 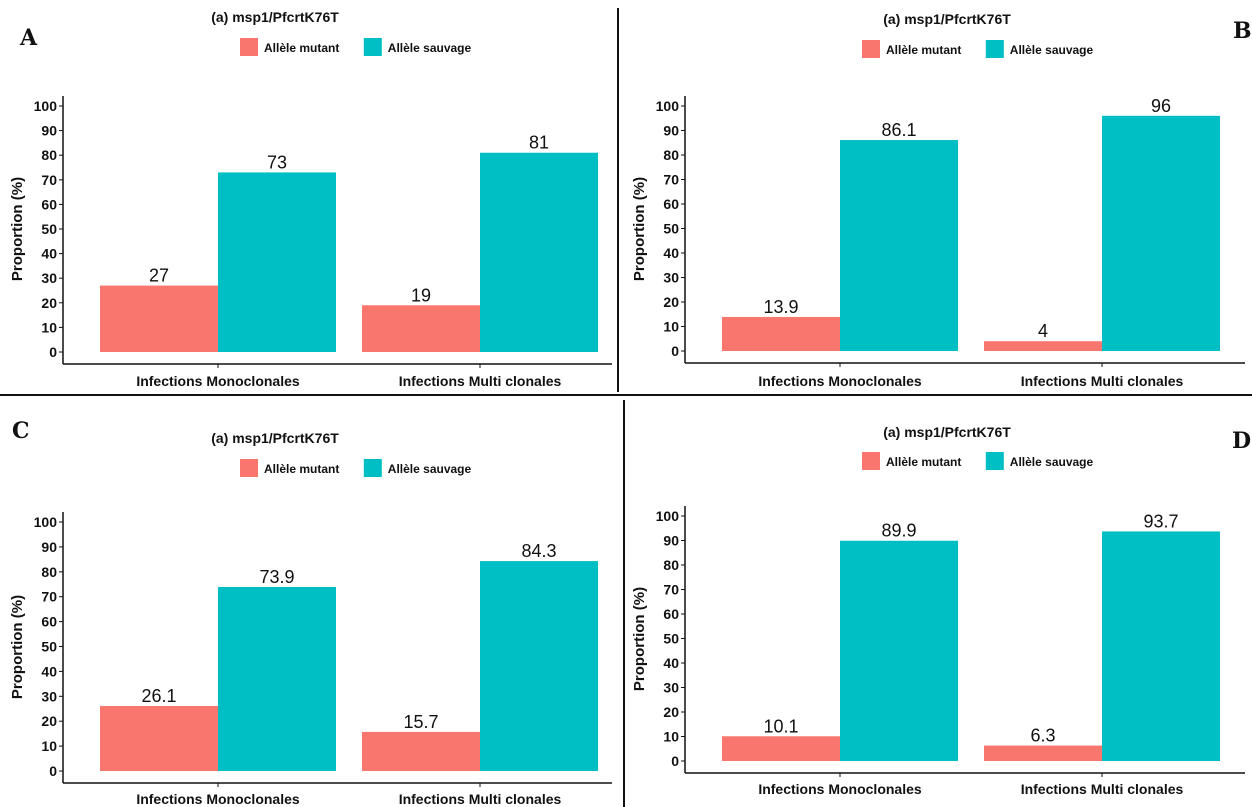 I want to click on panel-3-data-label-1-1: 26.1, so click(x=158, y=696).